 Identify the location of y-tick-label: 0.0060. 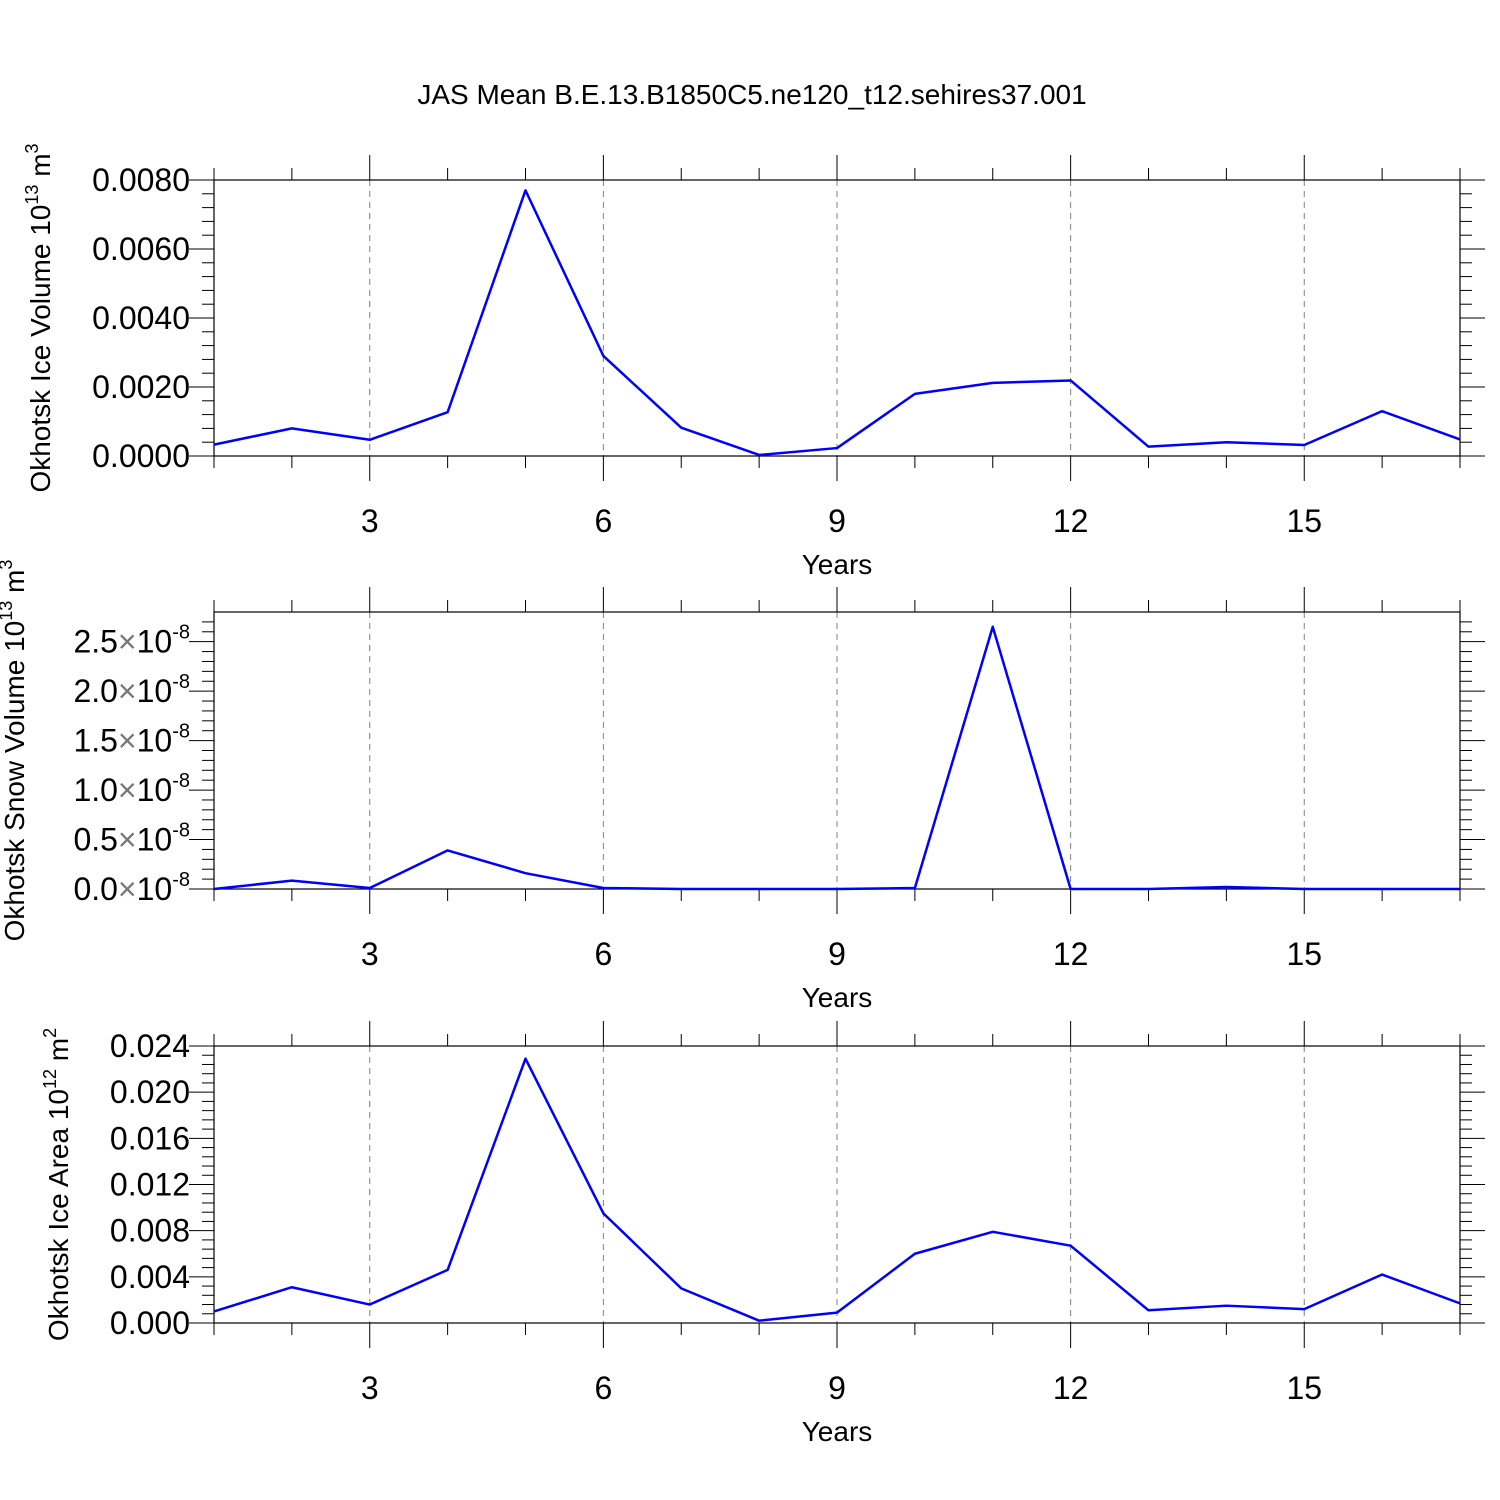
(141, 249).